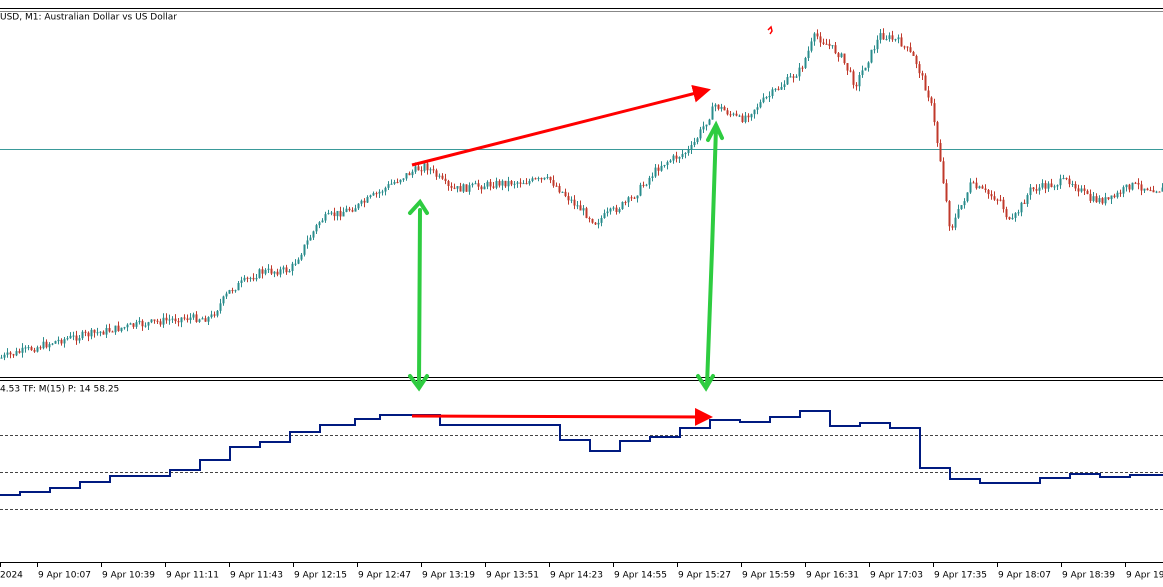  Describe the element at coordinates (896, 576) in the screenshot. I see `time-label: 9 Apr 17:03` at that location.